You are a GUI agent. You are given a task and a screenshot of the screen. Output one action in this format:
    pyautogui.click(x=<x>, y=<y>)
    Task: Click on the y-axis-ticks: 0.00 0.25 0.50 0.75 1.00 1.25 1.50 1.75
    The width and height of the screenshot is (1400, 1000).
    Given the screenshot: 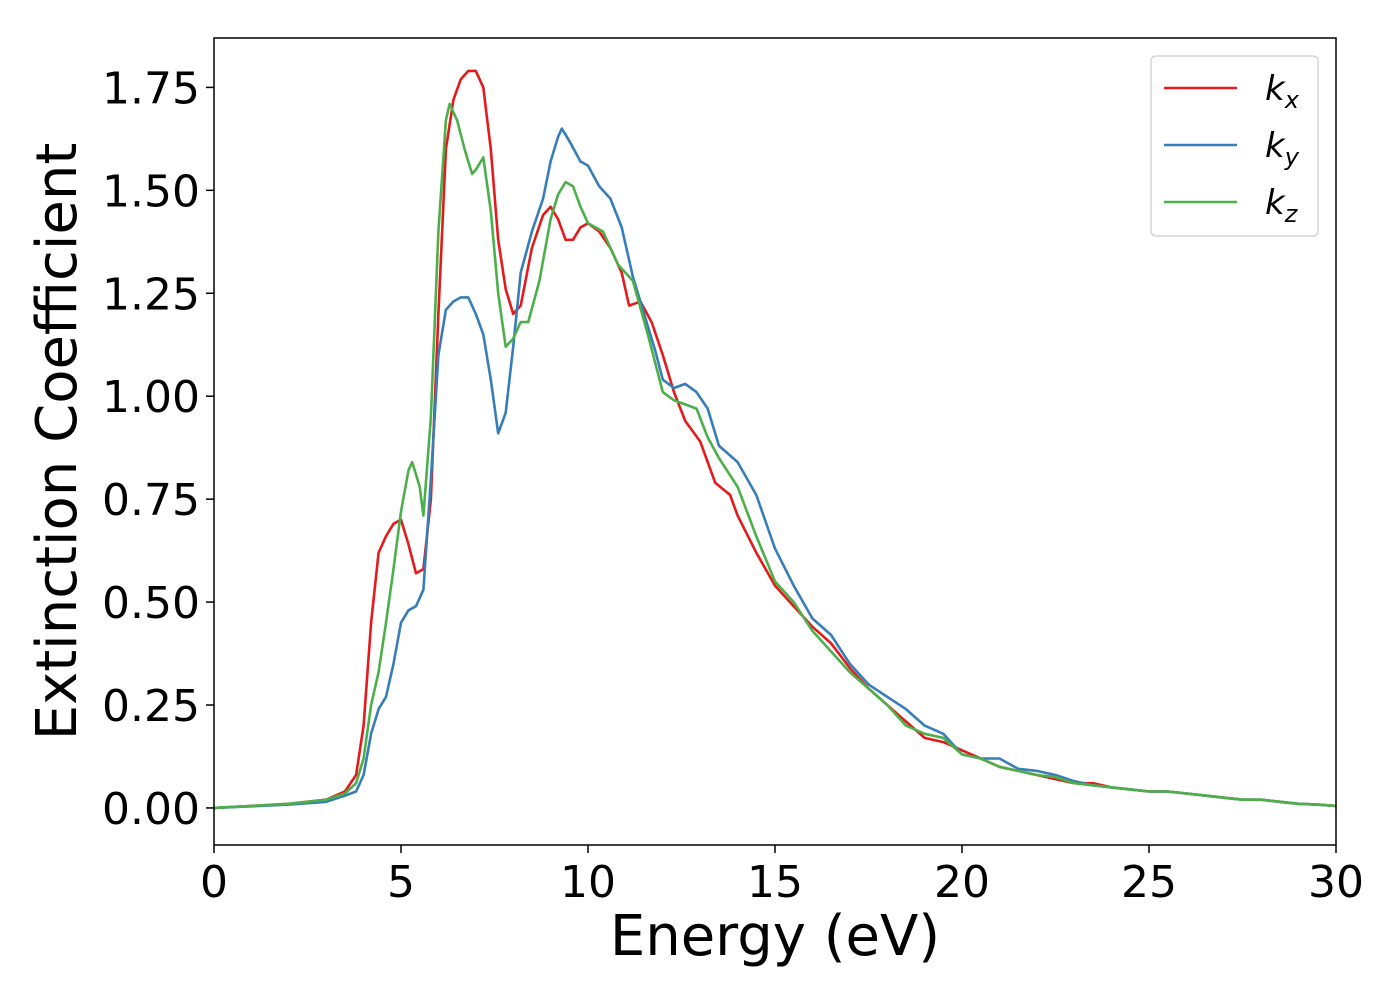 What is the action you would take?
    pyautogui.click(x=158, y=449)
    